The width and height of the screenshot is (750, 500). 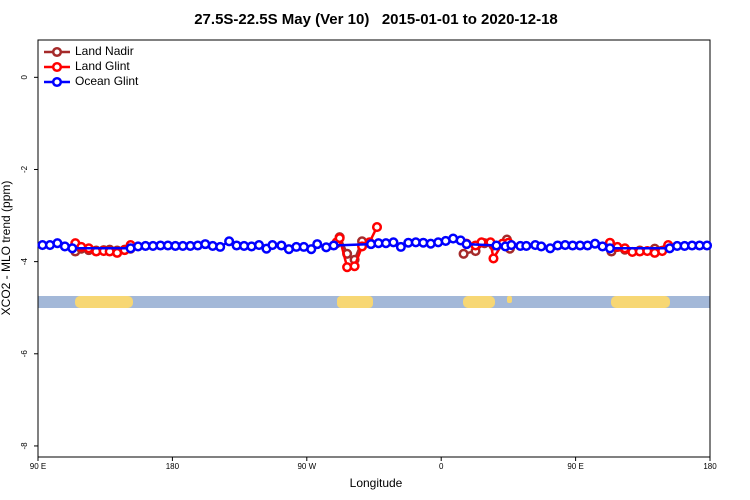 I want to click on legend-label: Land Glint, so click(x=102, y=66).